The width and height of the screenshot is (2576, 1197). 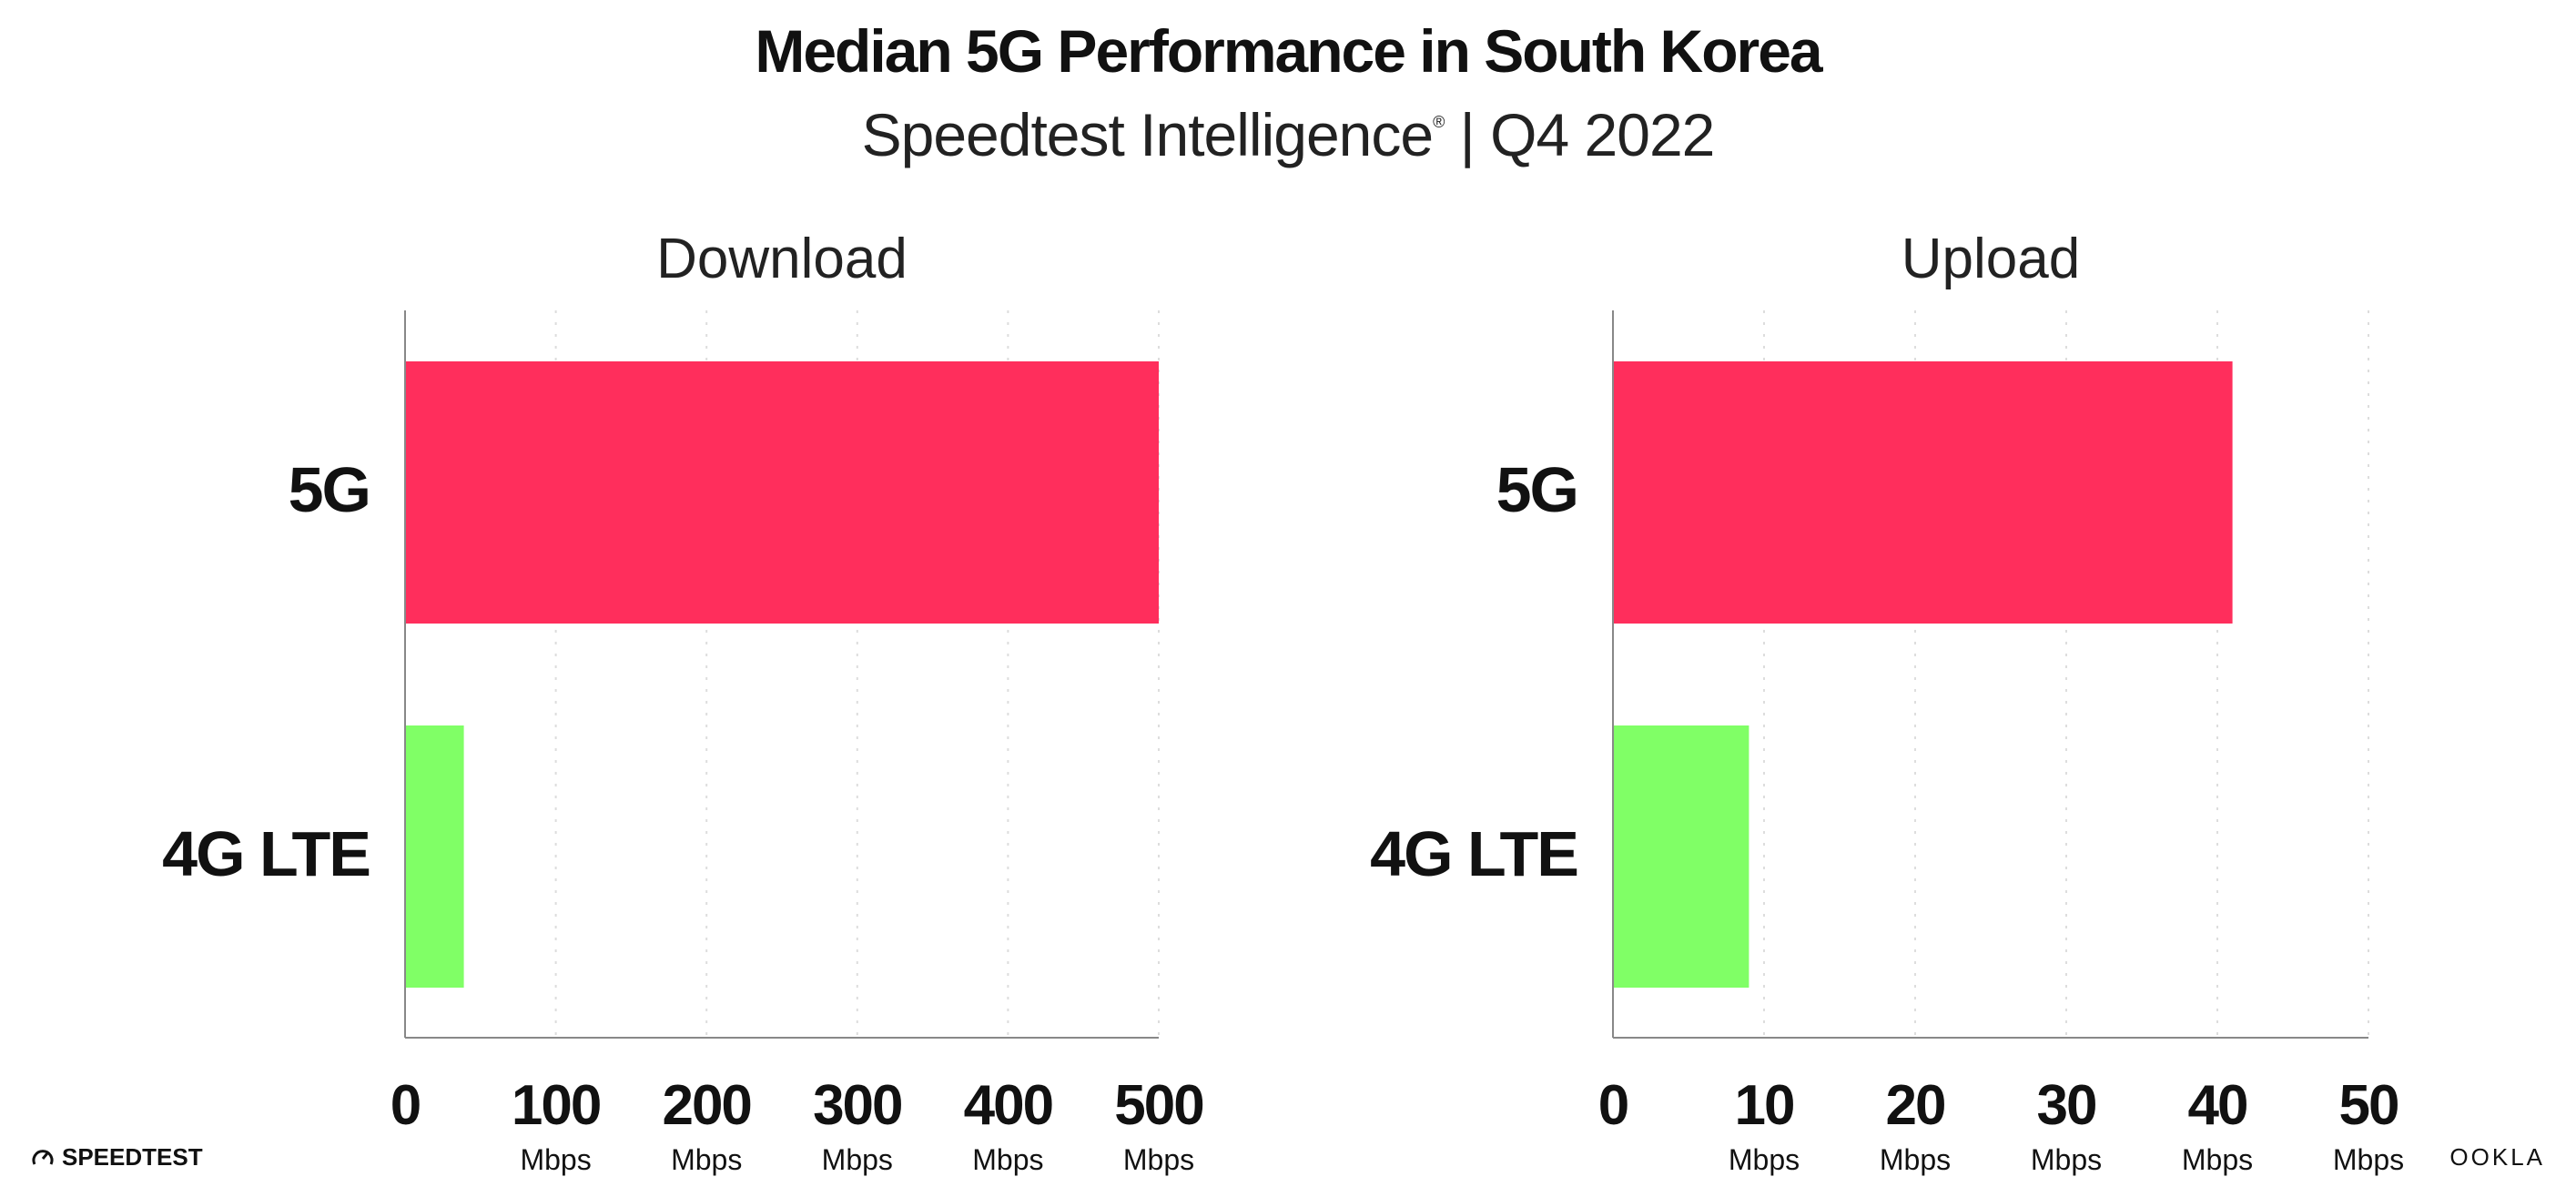 What do you see at coordinates (2369, 1105) in the screenshot?
I see `upload-tick-label: 50` at bounding box center [2369, 1105].